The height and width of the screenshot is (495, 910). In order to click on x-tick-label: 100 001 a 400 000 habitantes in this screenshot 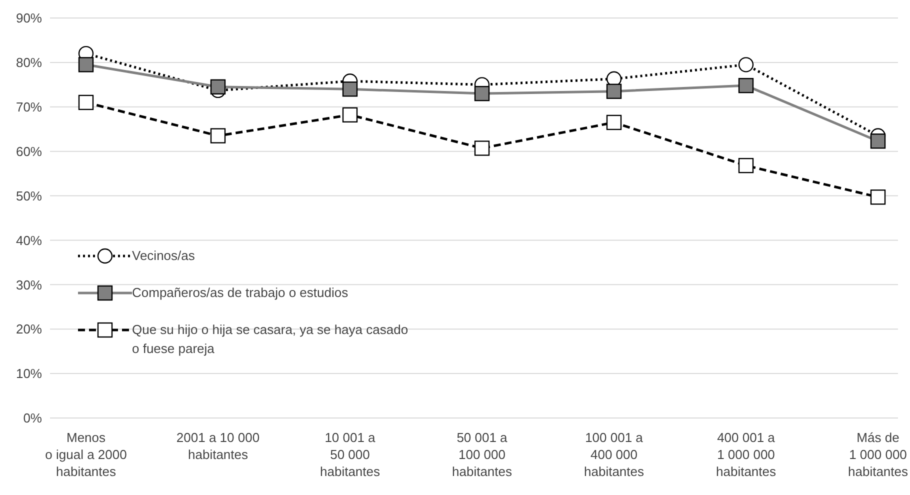, I will do `click(614, 454)`.